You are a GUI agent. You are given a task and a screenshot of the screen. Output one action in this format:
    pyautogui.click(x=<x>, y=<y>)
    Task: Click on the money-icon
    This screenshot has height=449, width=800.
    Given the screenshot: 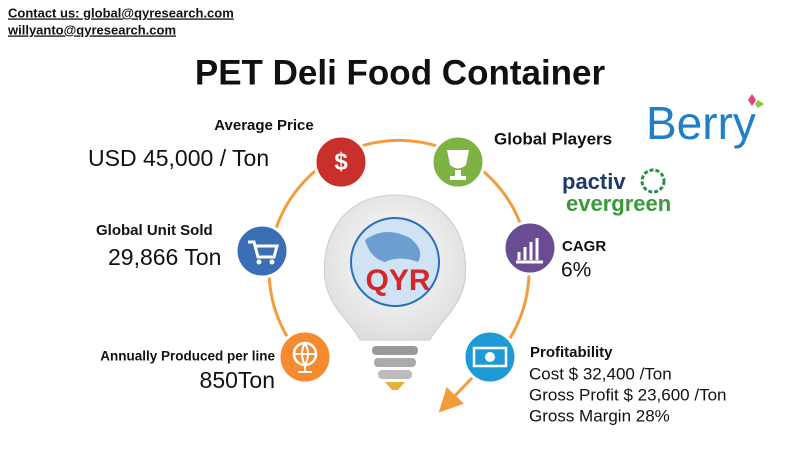 What is the action you would take?
    pyautogui.click(x=490, y=357)
    